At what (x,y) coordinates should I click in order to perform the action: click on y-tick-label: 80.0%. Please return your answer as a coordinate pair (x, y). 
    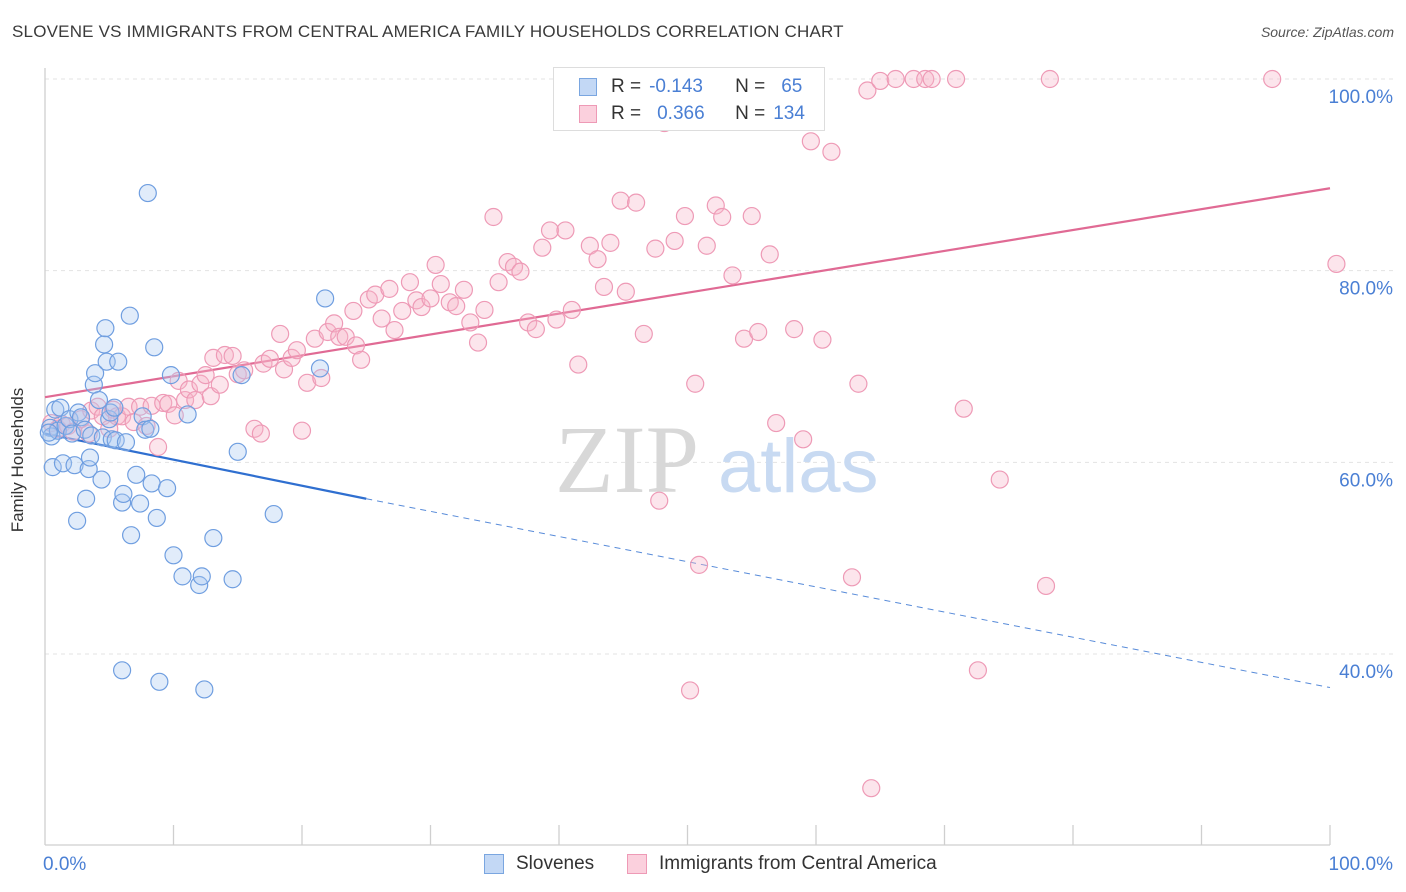
    Looking at the image, I should click on (1366, 289).